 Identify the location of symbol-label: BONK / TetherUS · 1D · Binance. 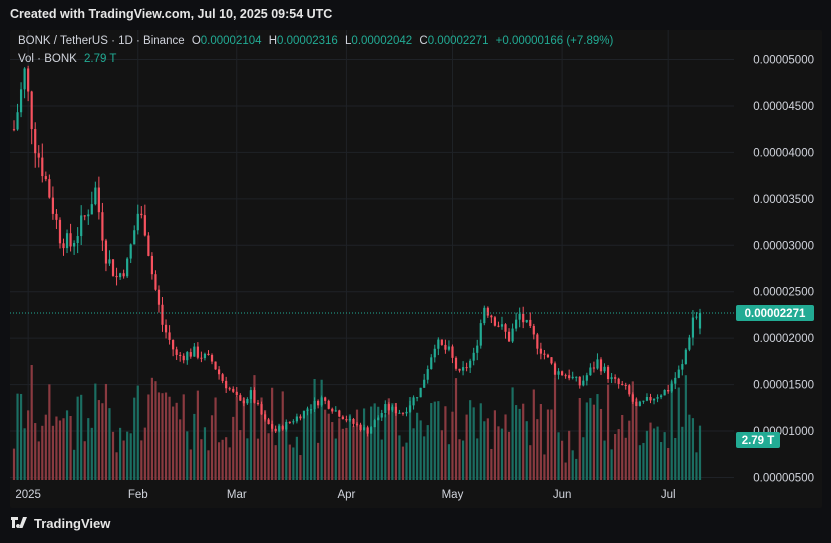
(101, 41).